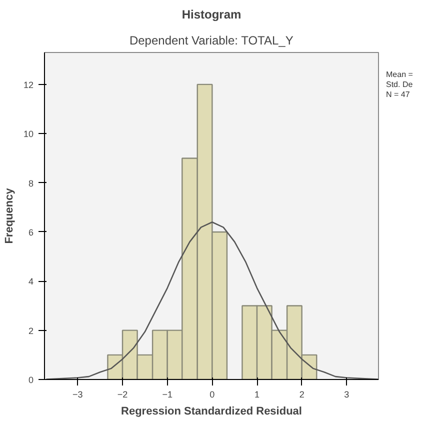 The image size is (441, 425). I want to click on text: N = 47, so click(398, 94).